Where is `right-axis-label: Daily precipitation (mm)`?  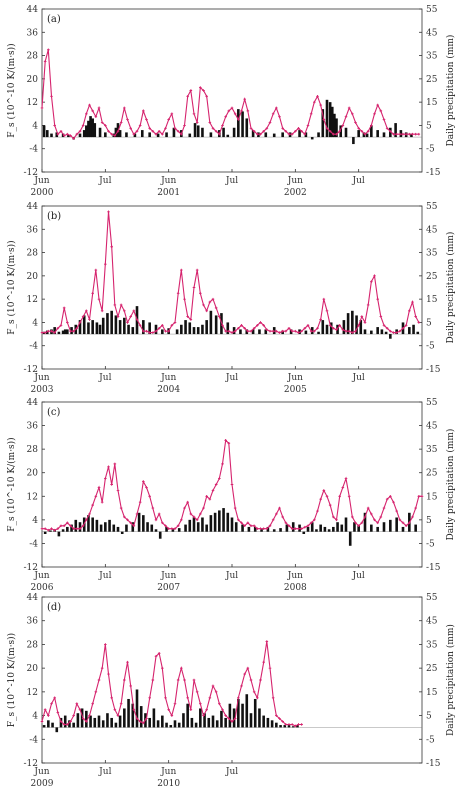
right-axis-label: Daily precipitation (mm) is located at coordinates (450, 680).